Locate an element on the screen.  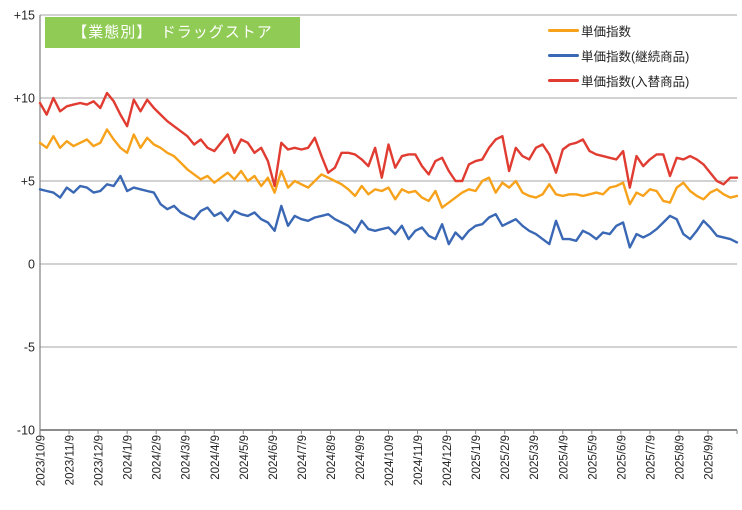
y-axis-label: +15 is located at coordinates (24, 16).